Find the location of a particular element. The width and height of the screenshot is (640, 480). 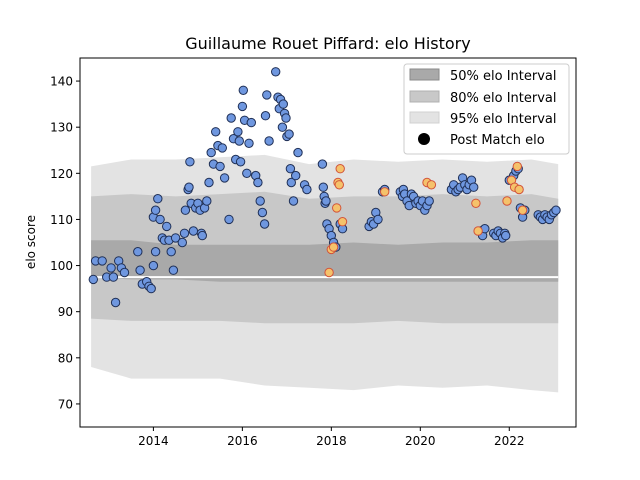

y-axis-label: elo score is located at coordinates (31, 242).